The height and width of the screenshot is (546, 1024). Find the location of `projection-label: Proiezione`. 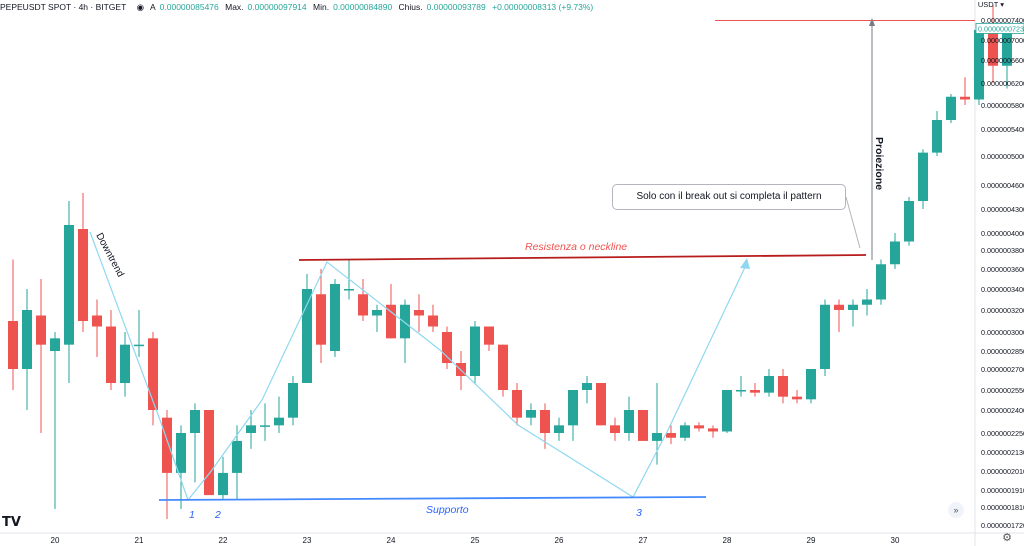

projection-label: Proiezione is located at coordinates (879, 163).